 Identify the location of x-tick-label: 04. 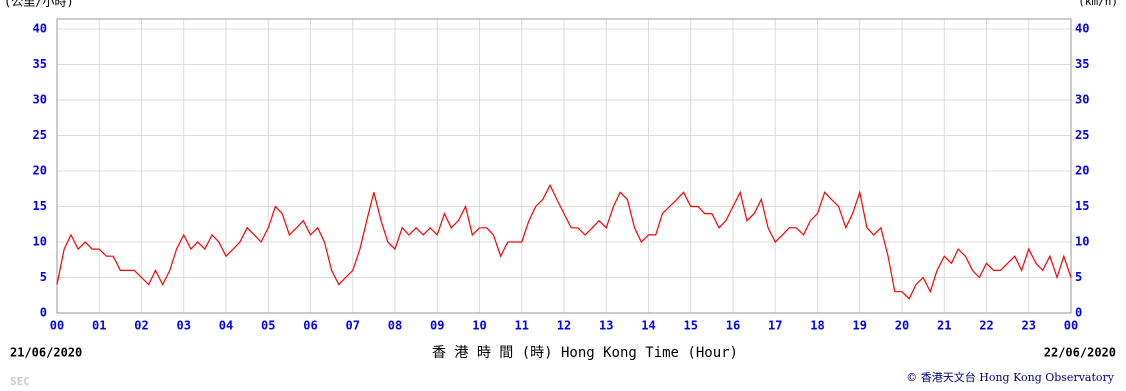
(226, 326).